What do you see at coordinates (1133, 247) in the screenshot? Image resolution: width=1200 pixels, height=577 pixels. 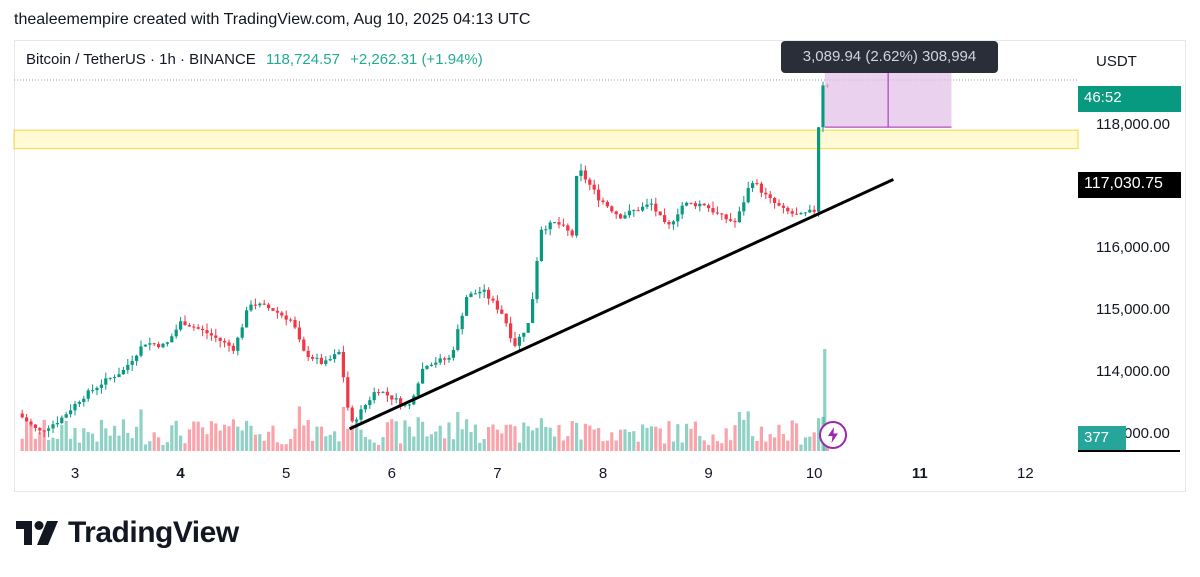 I see `price-axis-label: 116,000.00` at bounding box center [1133, 247].